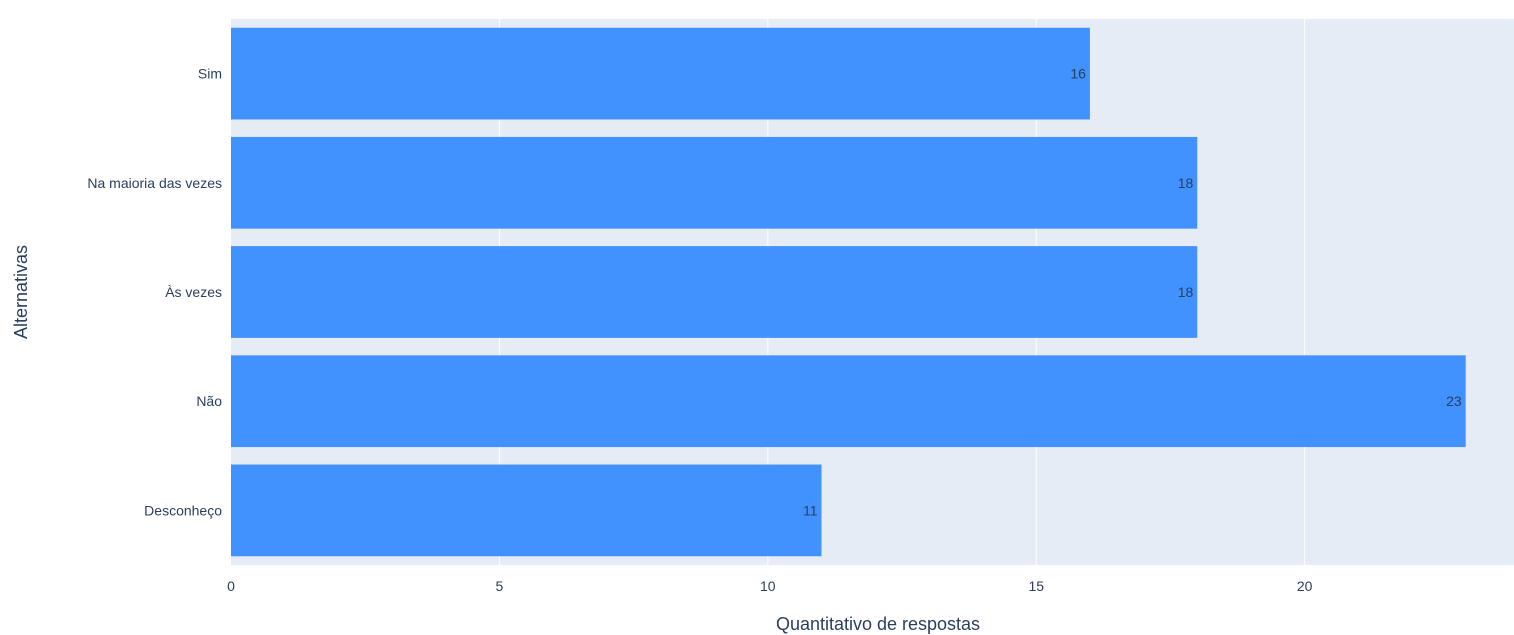  I want to click on x-tick-label: 5, so click(500, 586).